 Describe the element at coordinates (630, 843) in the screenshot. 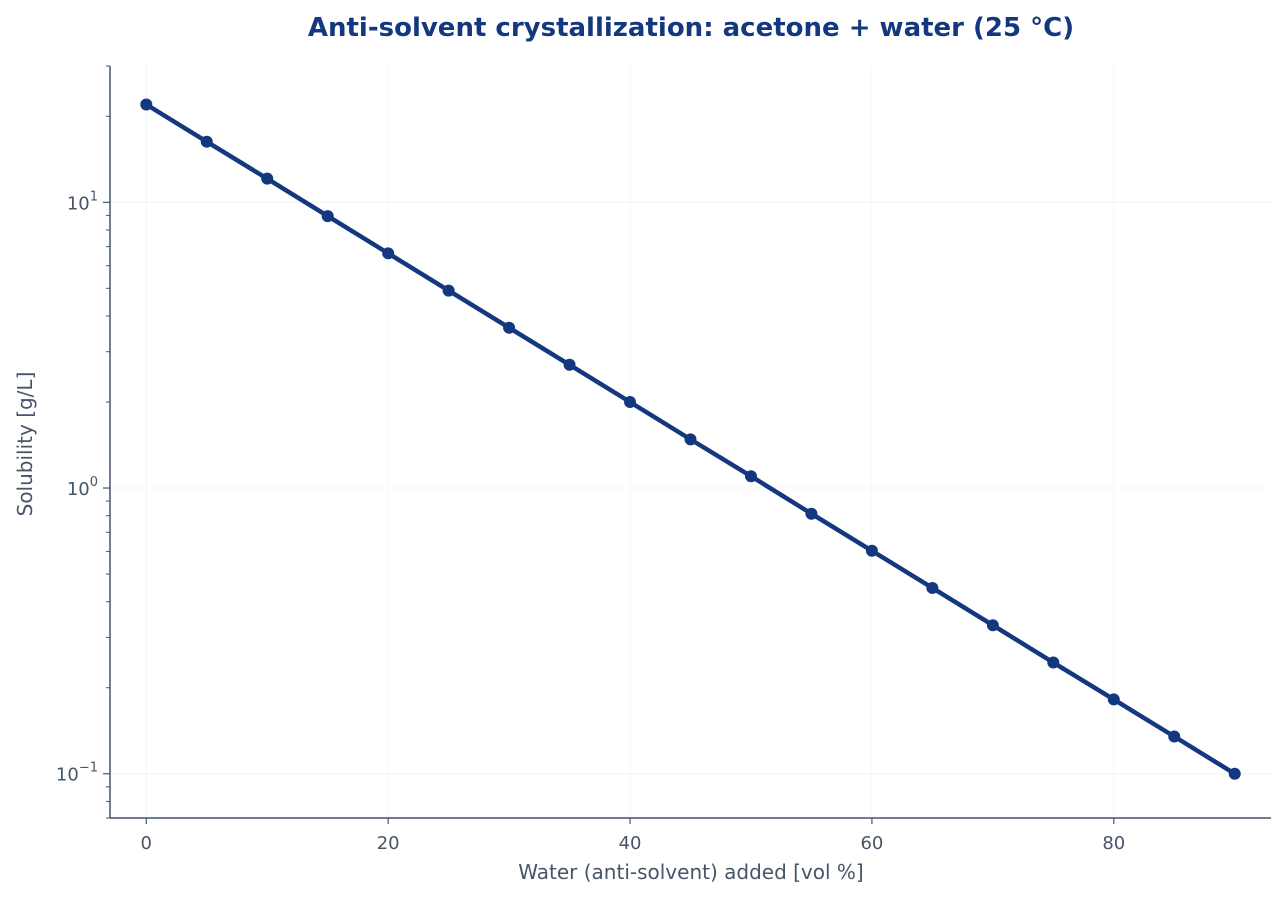

I see `x-tick-label: 40` at that location.